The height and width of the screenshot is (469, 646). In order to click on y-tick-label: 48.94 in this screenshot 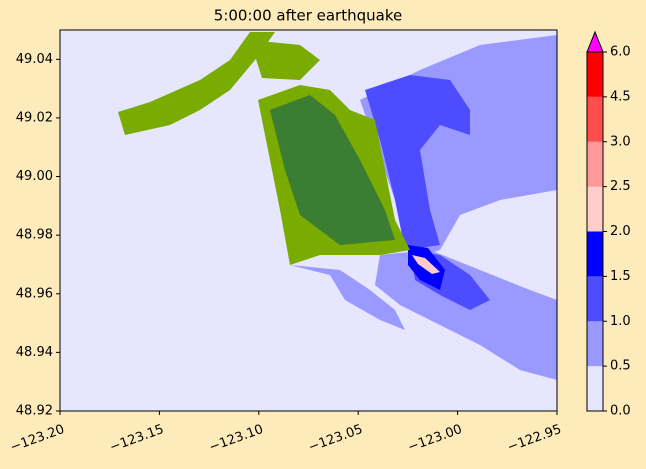, I will do `click(34, 352)`.